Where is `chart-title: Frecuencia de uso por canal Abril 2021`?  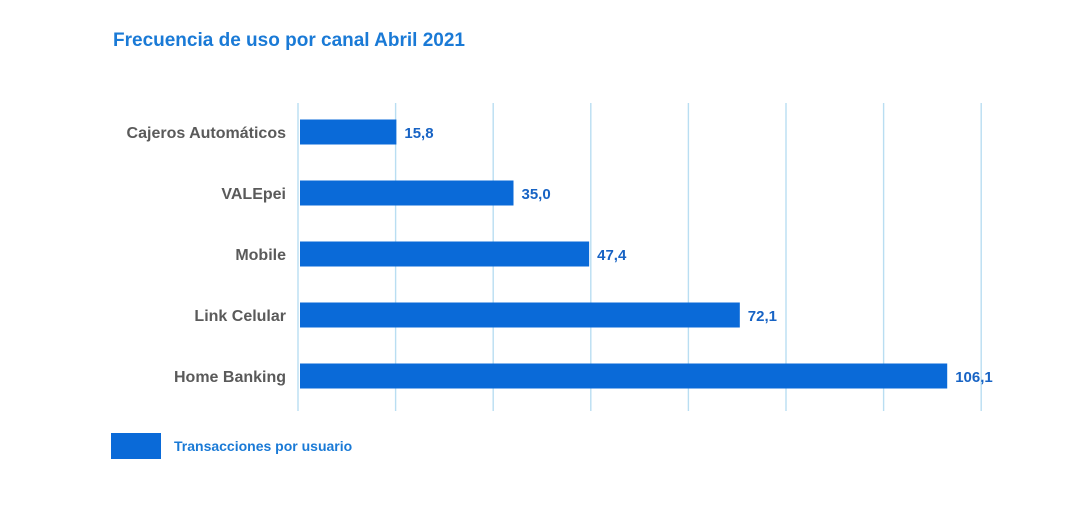
chart-title: Frecuencia de uso por canal Abril 2021 is located at coordinates (289, 40).